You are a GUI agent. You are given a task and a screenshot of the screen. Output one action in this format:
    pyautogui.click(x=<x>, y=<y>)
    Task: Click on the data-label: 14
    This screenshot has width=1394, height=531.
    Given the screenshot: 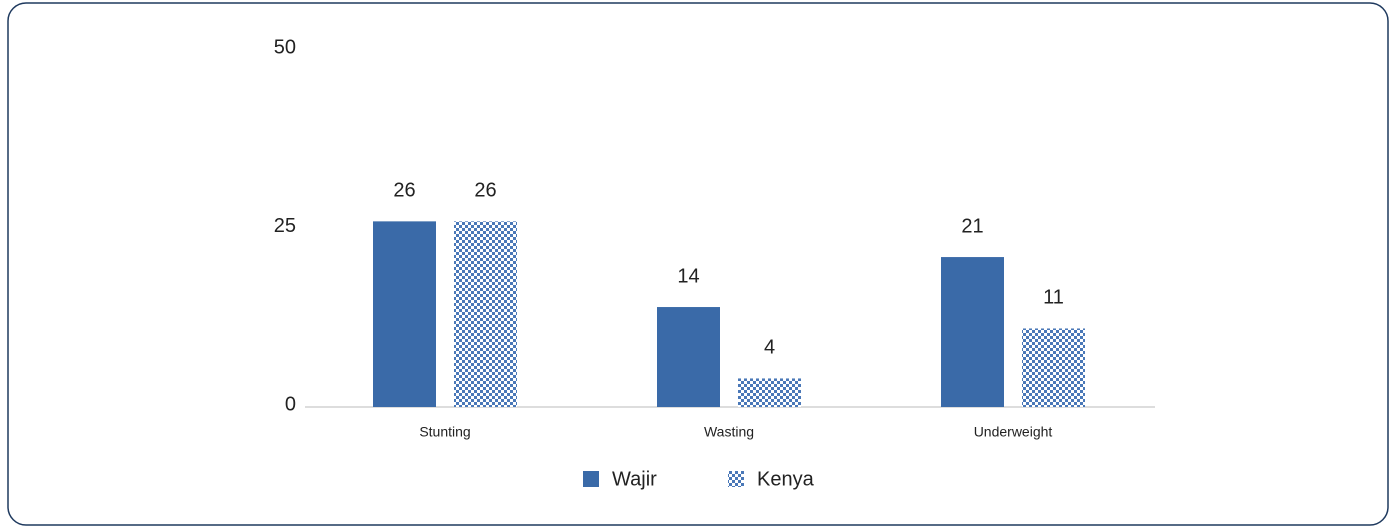 What is the action you would take?
    pyautogui.click(x=688, y=276)
    